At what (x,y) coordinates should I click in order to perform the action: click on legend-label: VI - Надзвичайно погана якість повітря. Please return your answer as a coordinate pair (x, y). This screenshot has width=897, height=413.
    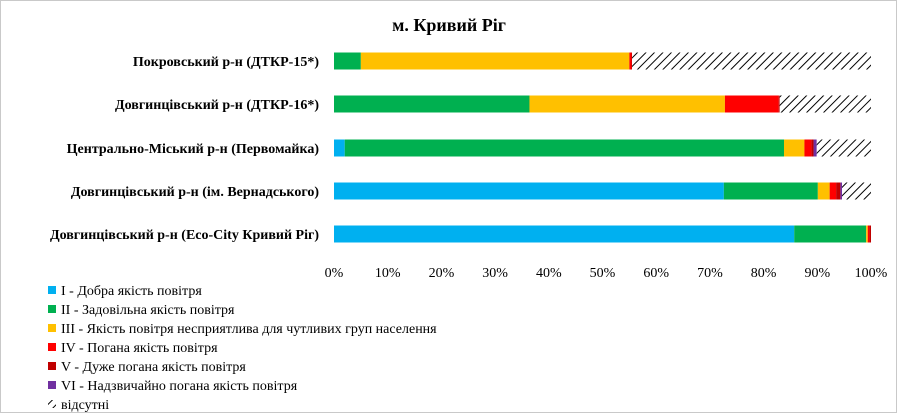
    Looking at the image, I should click on (179, 386).